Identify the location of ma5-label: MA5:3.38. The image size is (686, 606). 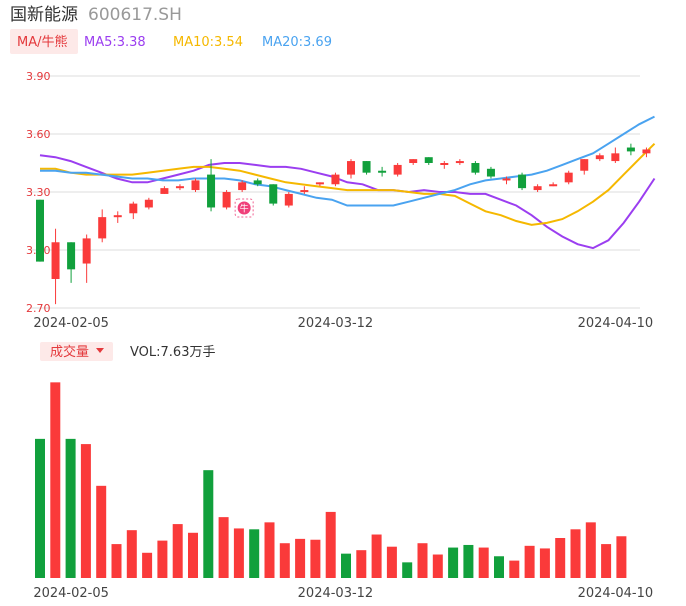
(115, 42).